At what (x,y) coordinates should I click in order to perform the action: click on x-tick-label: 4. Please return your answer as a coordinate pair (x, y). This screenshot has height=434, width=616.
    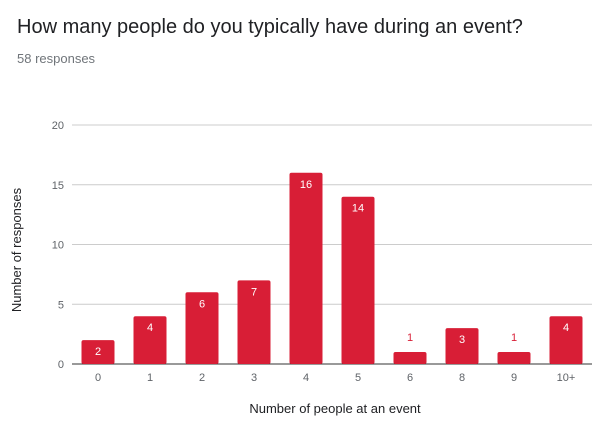
    Looking at the image, I should click on (306, 378).